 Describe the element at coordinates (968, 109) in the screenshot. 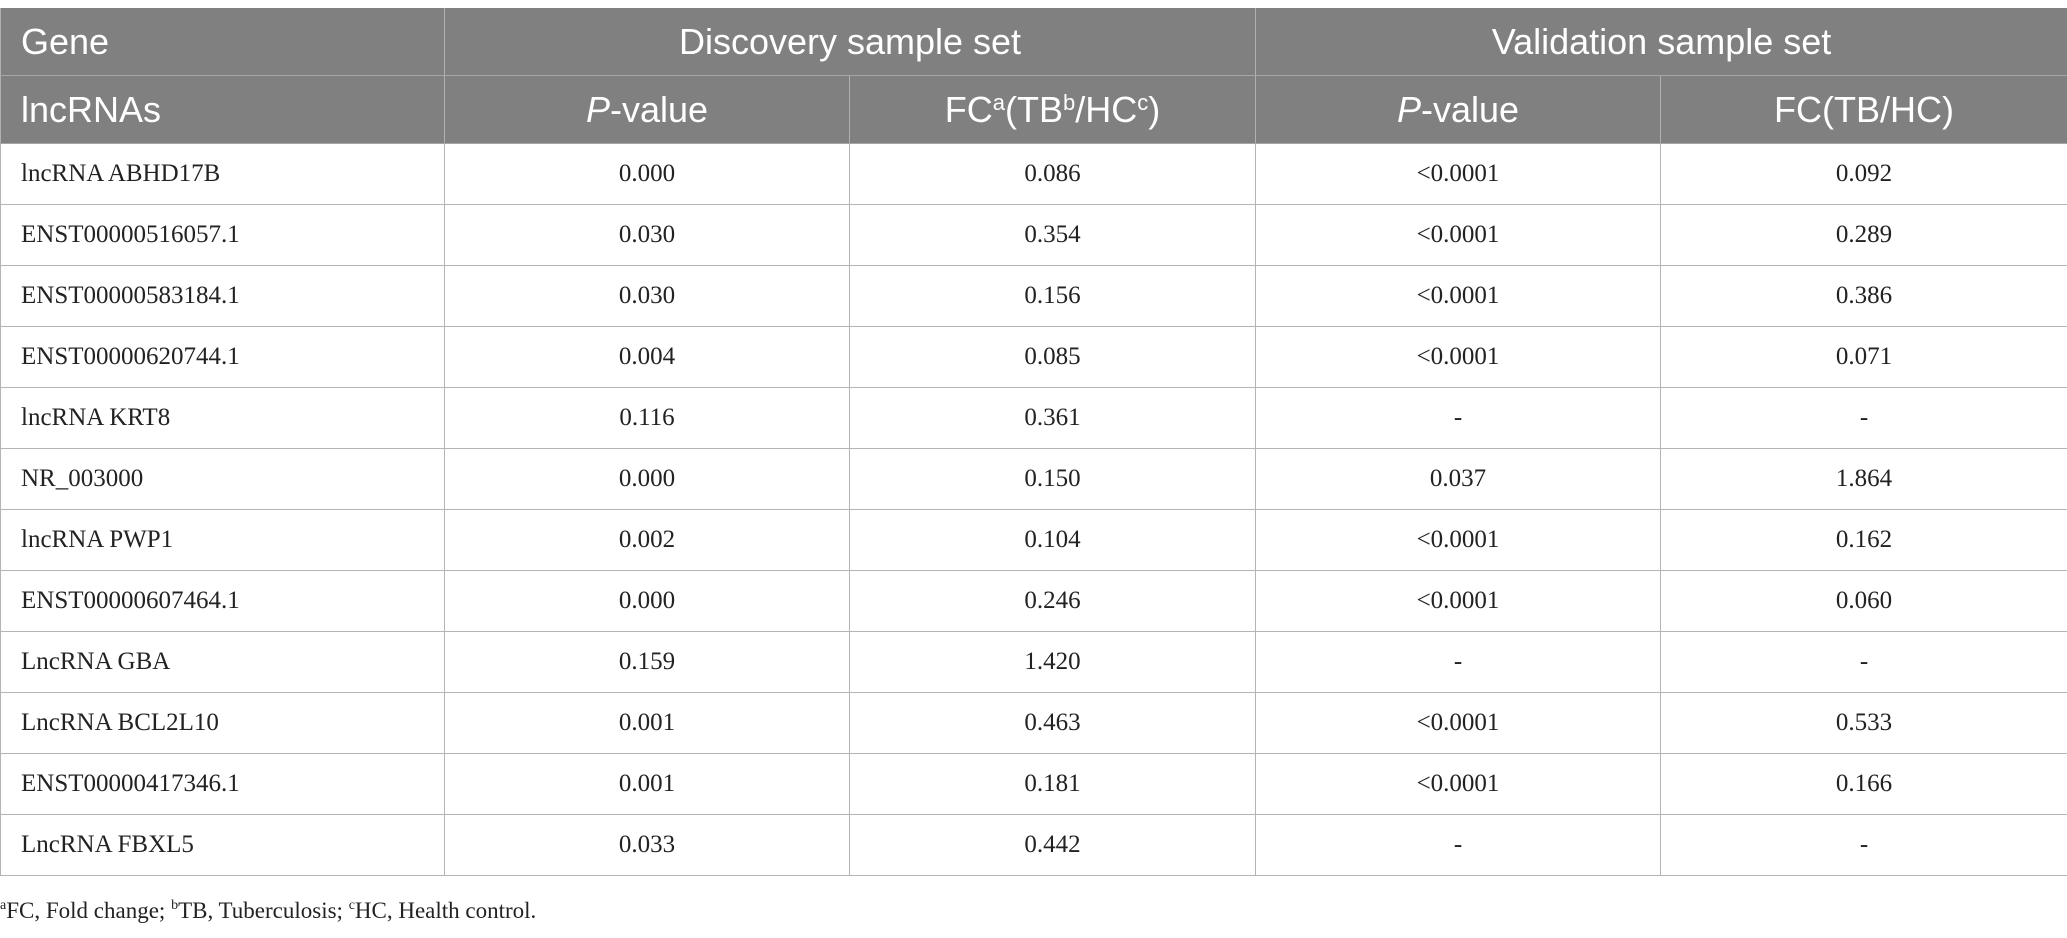

I see `fc-prefix: FC` at that location.